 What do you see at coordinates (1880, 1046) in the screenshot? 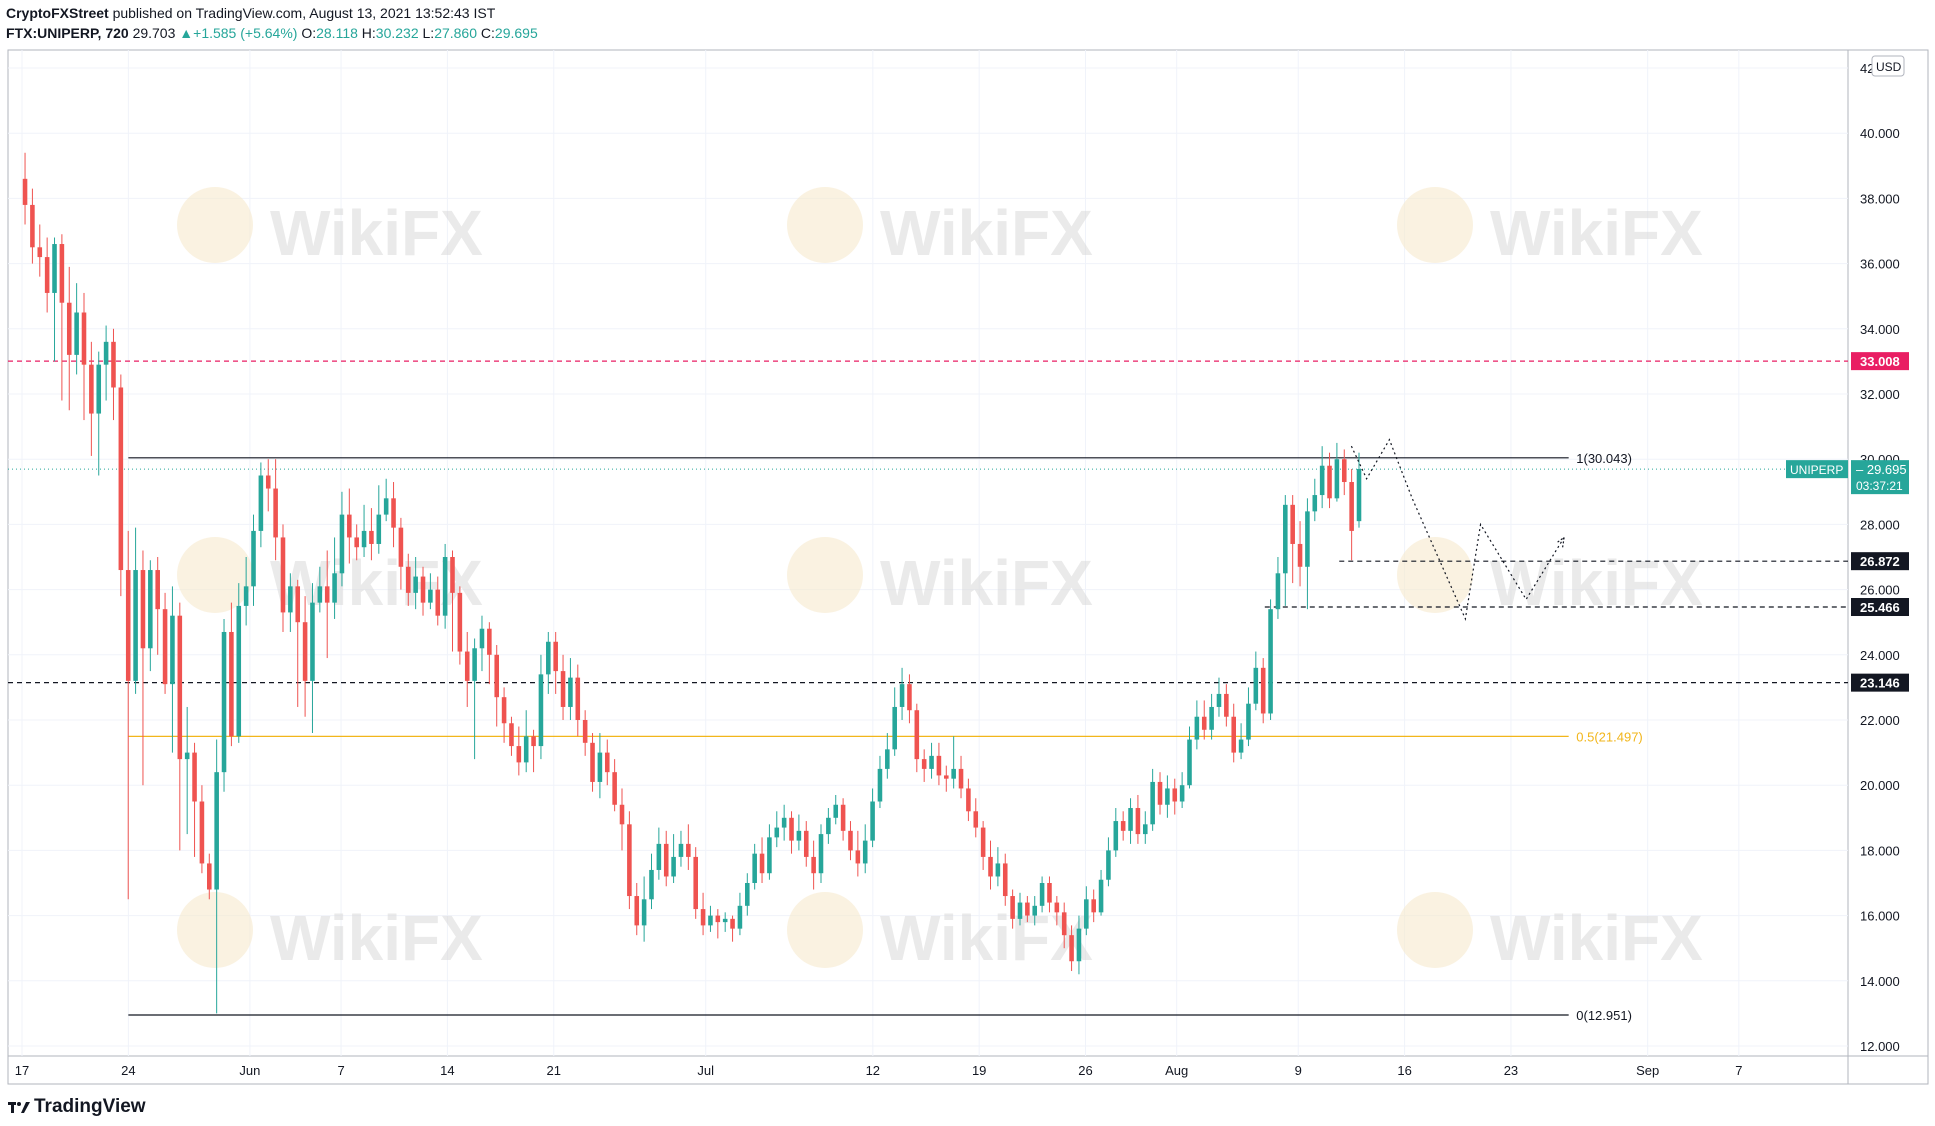
I see `price-tick-label: 12.000` at bounding box center [1880, 1046].